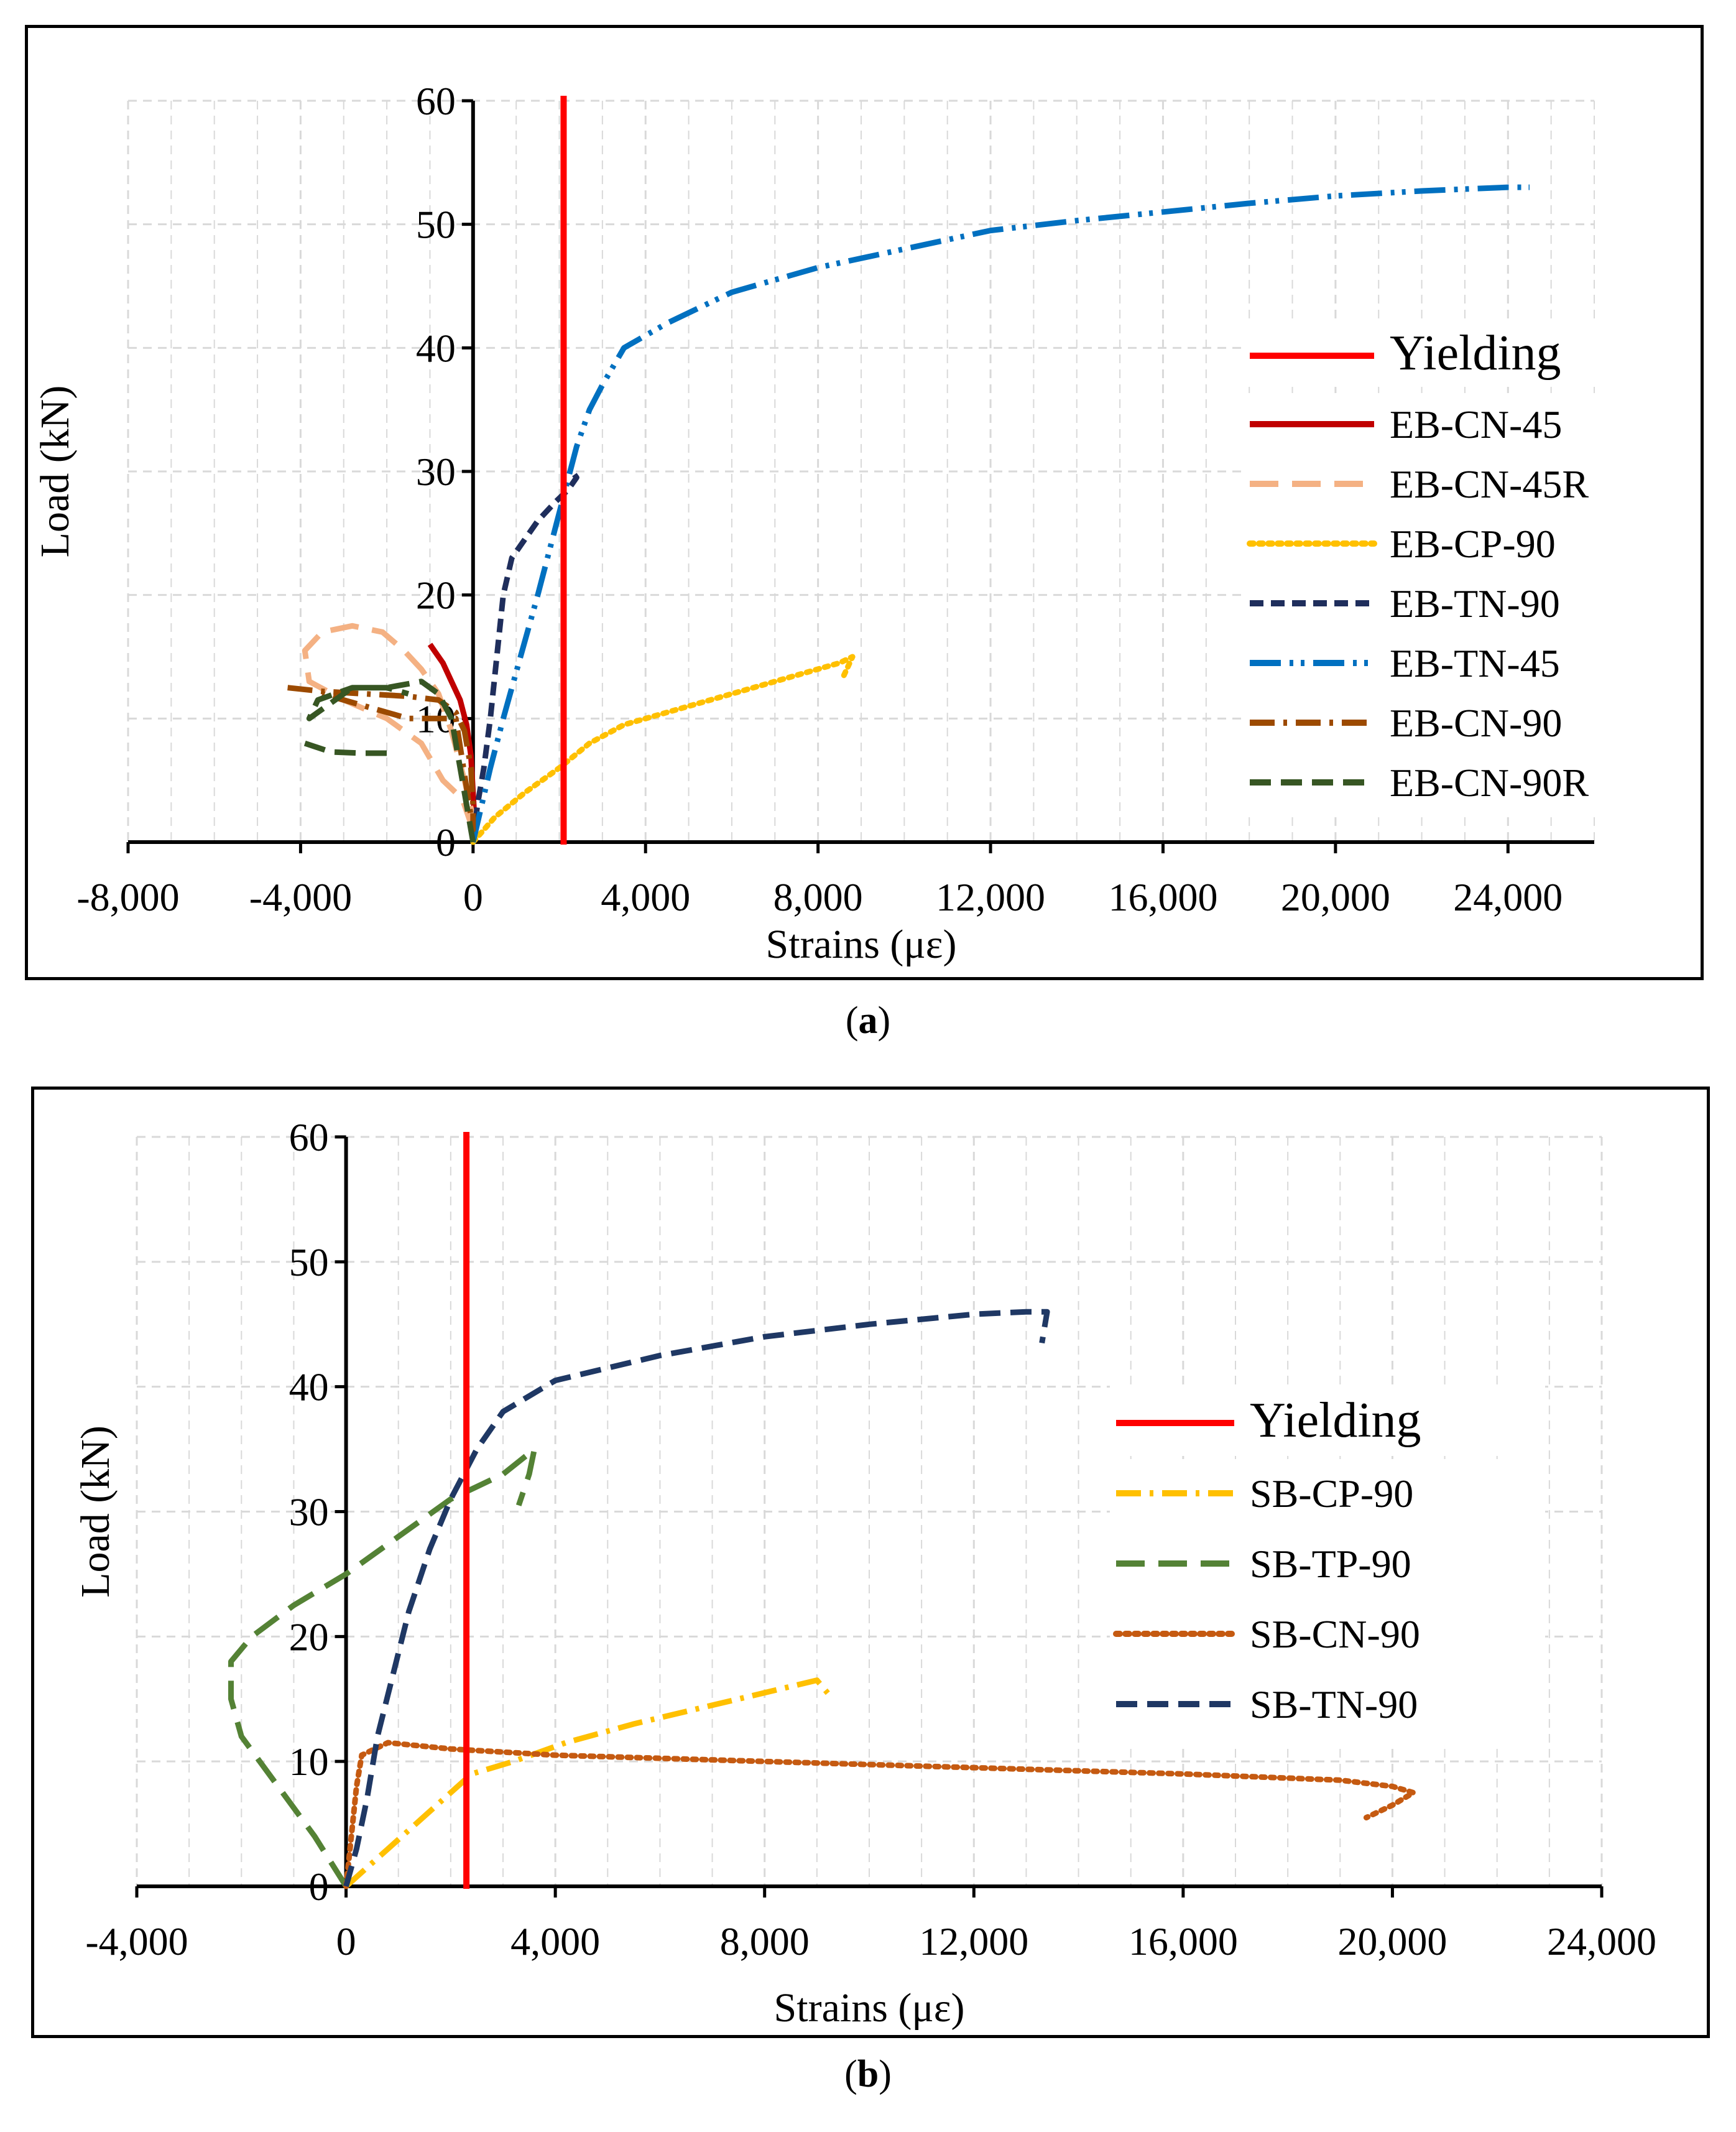 Image resolution: width=1736 pixels, height=2132 pixels. I want to click on legend: Yielding SB-CP-90 SB-TP-90 SB-CN-90 SB-TN-90, so click(1327, 1566).